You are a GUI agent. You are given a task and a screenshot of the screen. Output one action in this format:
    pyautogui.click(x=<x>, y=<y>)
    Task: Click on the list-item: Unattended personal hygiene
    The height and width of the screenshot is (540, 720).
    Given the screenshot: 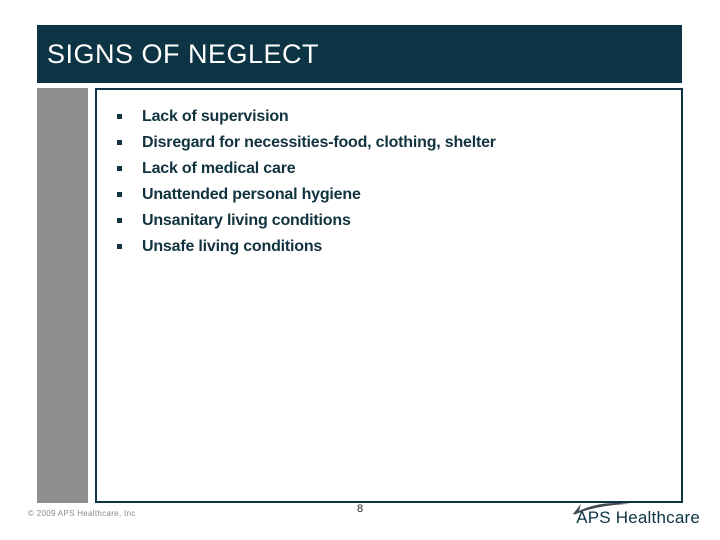 What is the action you would take?
    pyautogui.click(x=395, y=195)
    